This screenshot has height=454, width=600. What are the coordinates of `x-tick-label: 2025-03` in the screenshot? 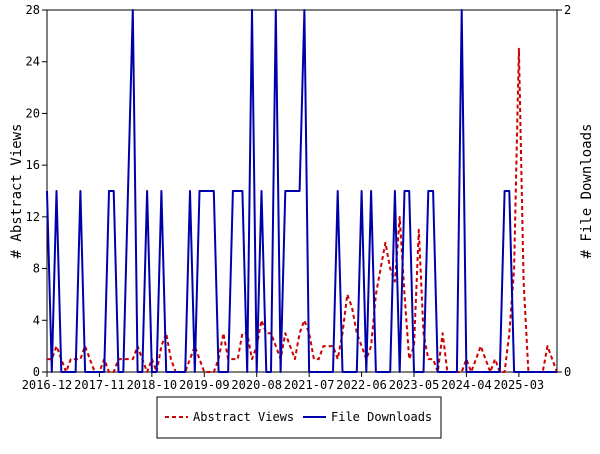 It's located at (519, 385).